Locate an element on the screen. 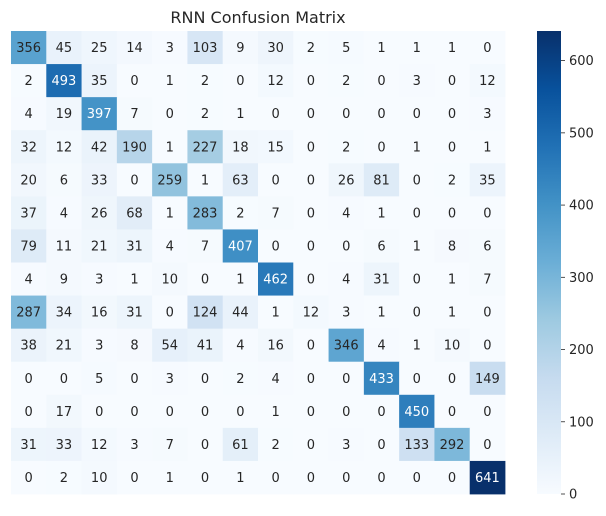 Image resolution: width=606 pixels, height=516 pixels. cell-value-r11-c11: 450 is located at coordinates (416, 412).